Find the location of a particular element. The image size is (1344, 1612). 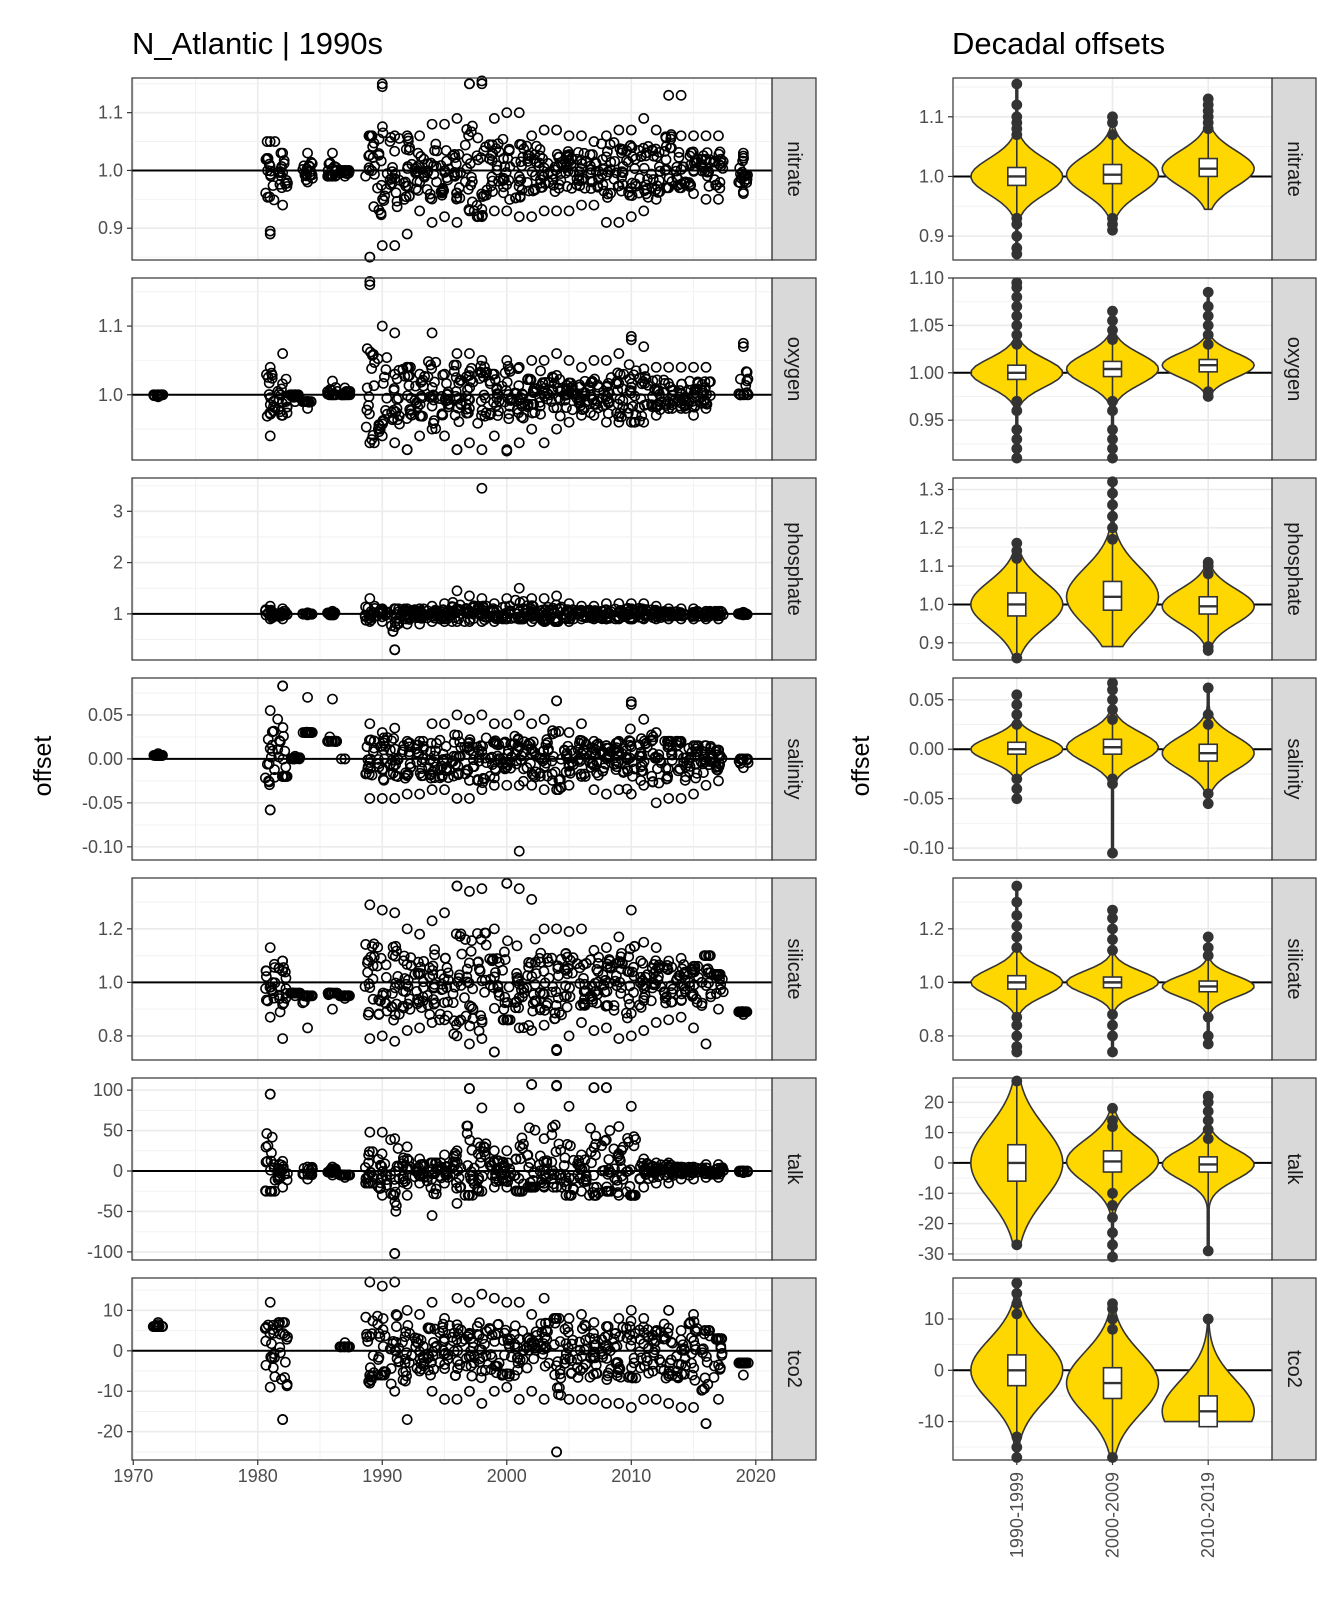

silicate-y-tick-label: 1.0 is located at coordinates (110, 982).